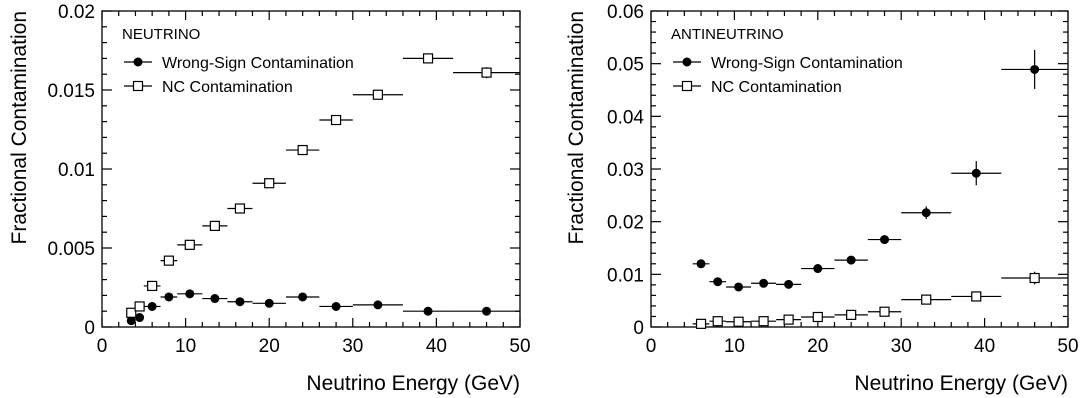 The height and width of the screenshot is (398, 1086). I want to click on panel-label: ANTINEUTRINO, so click(727, 34).